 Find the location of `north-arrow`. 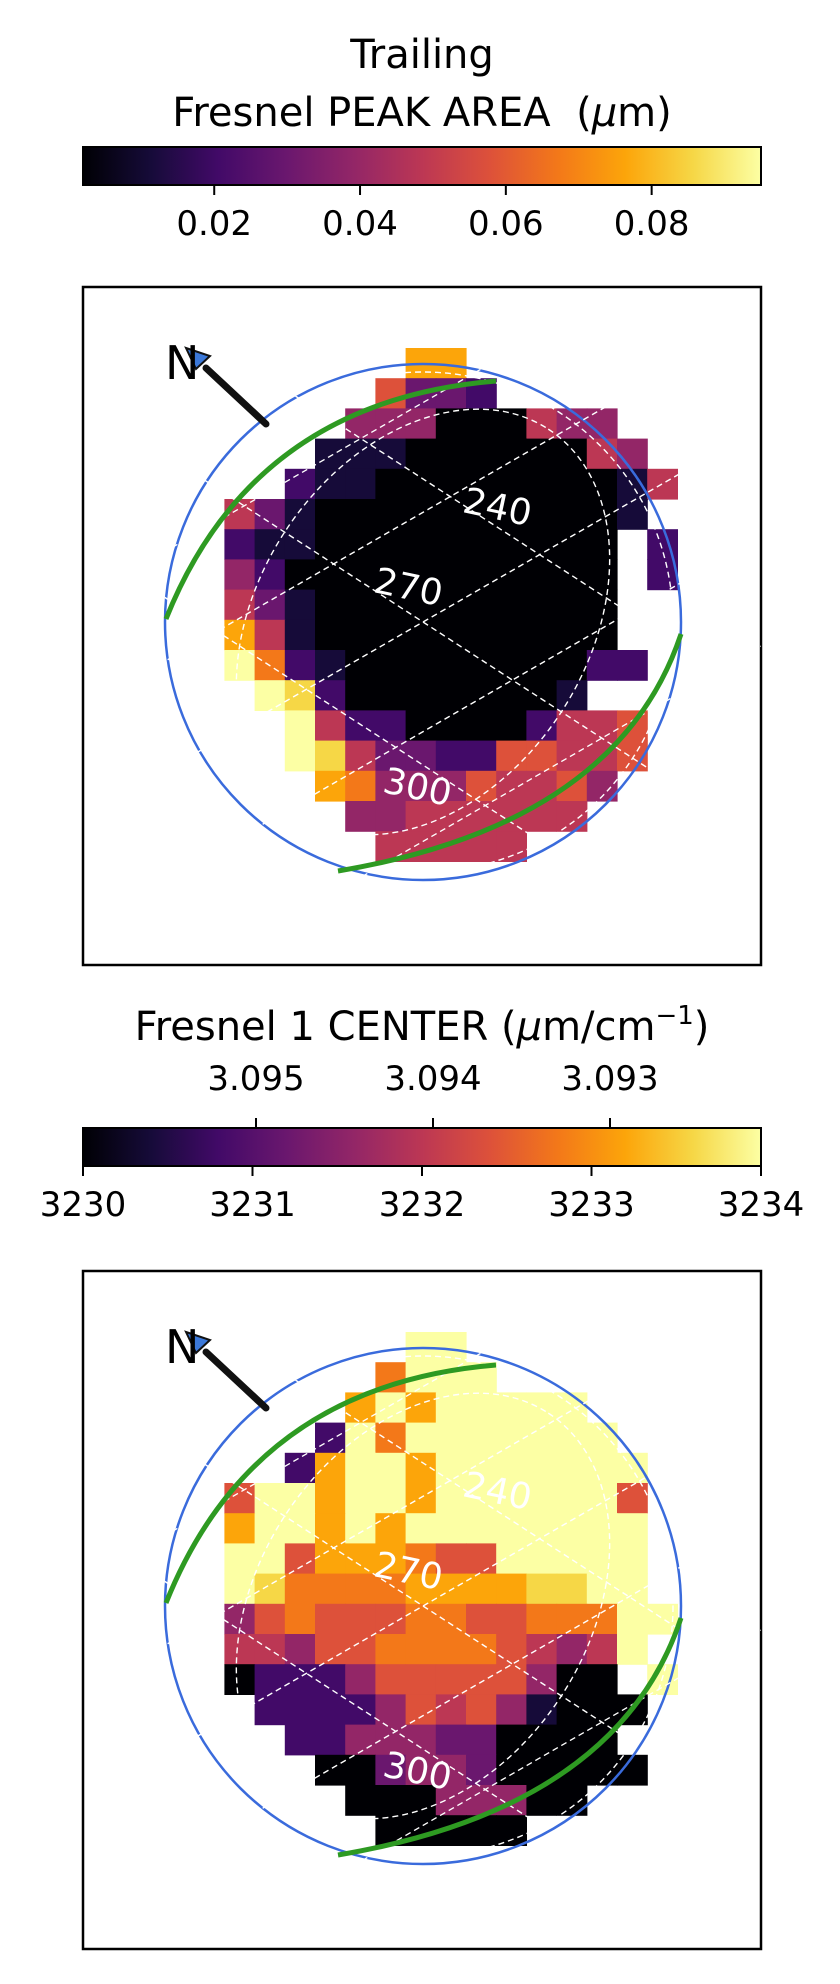

north-arrow is located at coordinates (236, 396).